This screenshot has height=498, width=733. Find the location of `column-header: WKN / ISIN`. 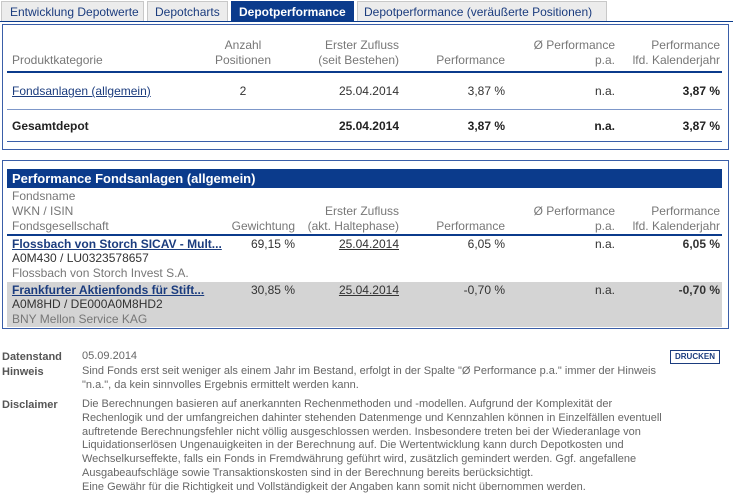

column-header: WKN / ISIN is located at coordinates (43, 211).